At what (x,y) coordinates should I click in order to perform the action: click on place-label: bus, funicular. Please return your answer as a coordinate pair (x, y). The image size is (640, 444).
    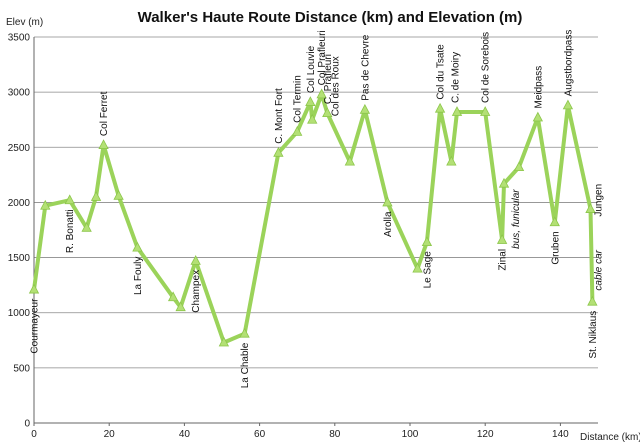
    Looking at the image, I should click on (516, 219).